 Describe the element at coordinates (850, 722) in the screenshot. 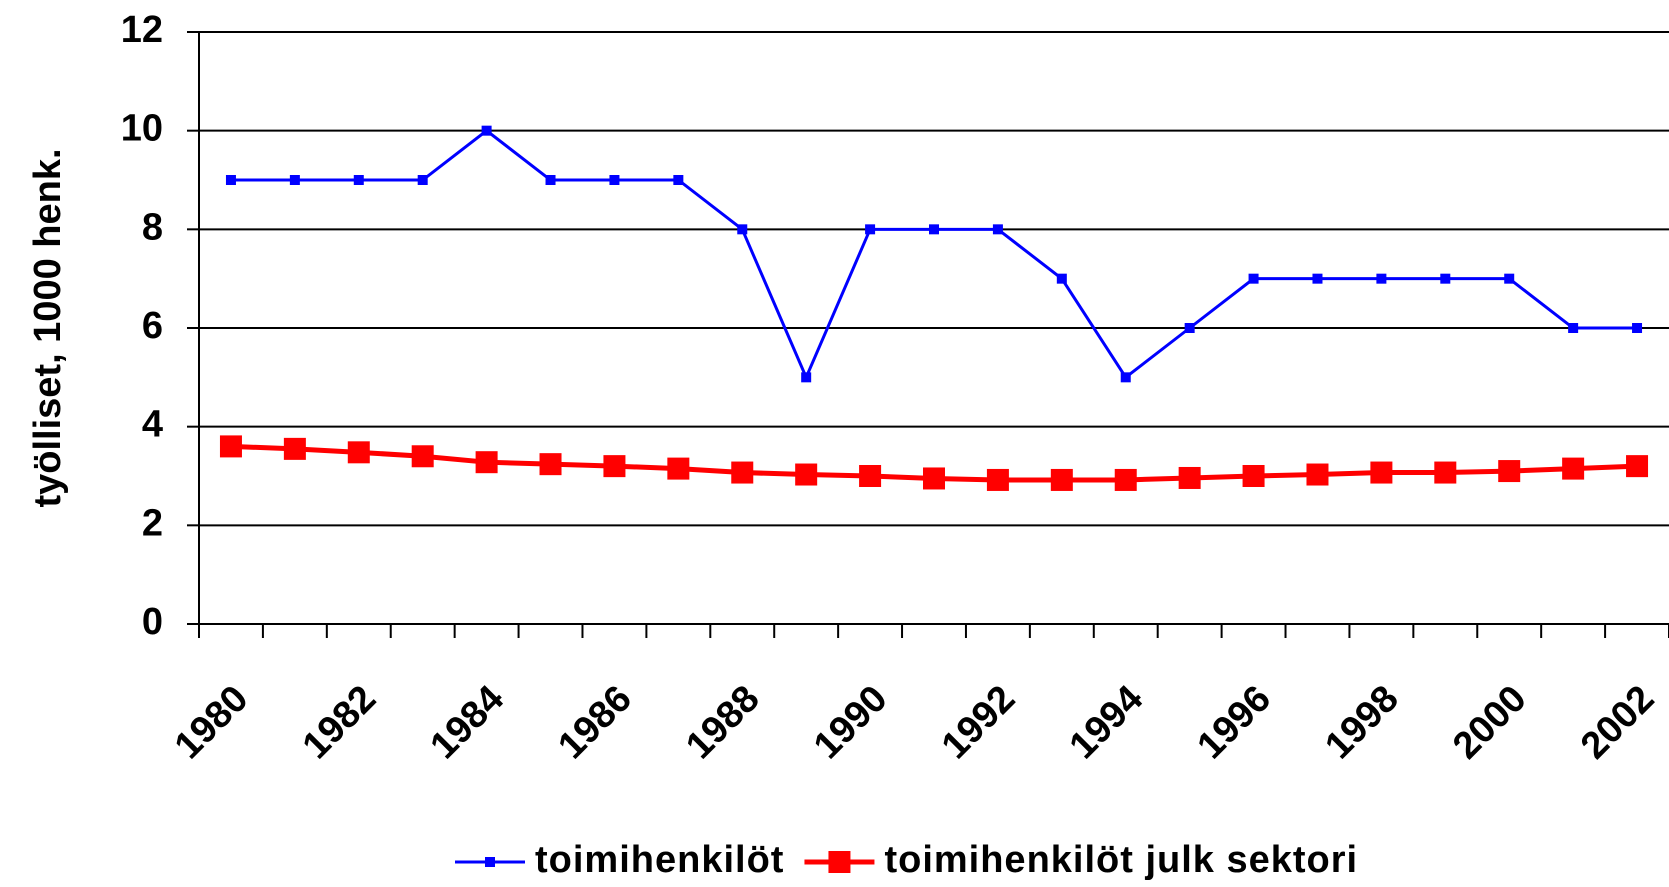

I see `x-tick-label: 1990` at that location.